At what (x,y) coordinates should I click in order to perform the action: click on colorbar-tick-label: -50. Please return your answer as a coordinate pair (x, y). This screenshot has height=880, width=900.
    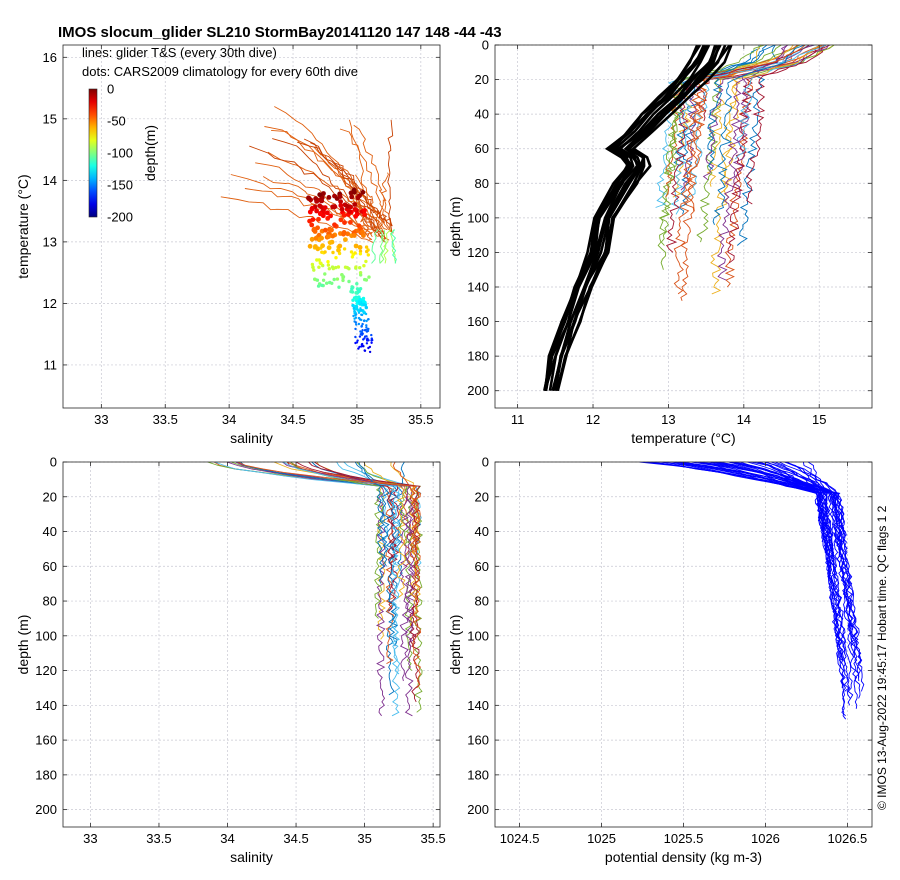
    Looking at the image, I should click on (116, 121).